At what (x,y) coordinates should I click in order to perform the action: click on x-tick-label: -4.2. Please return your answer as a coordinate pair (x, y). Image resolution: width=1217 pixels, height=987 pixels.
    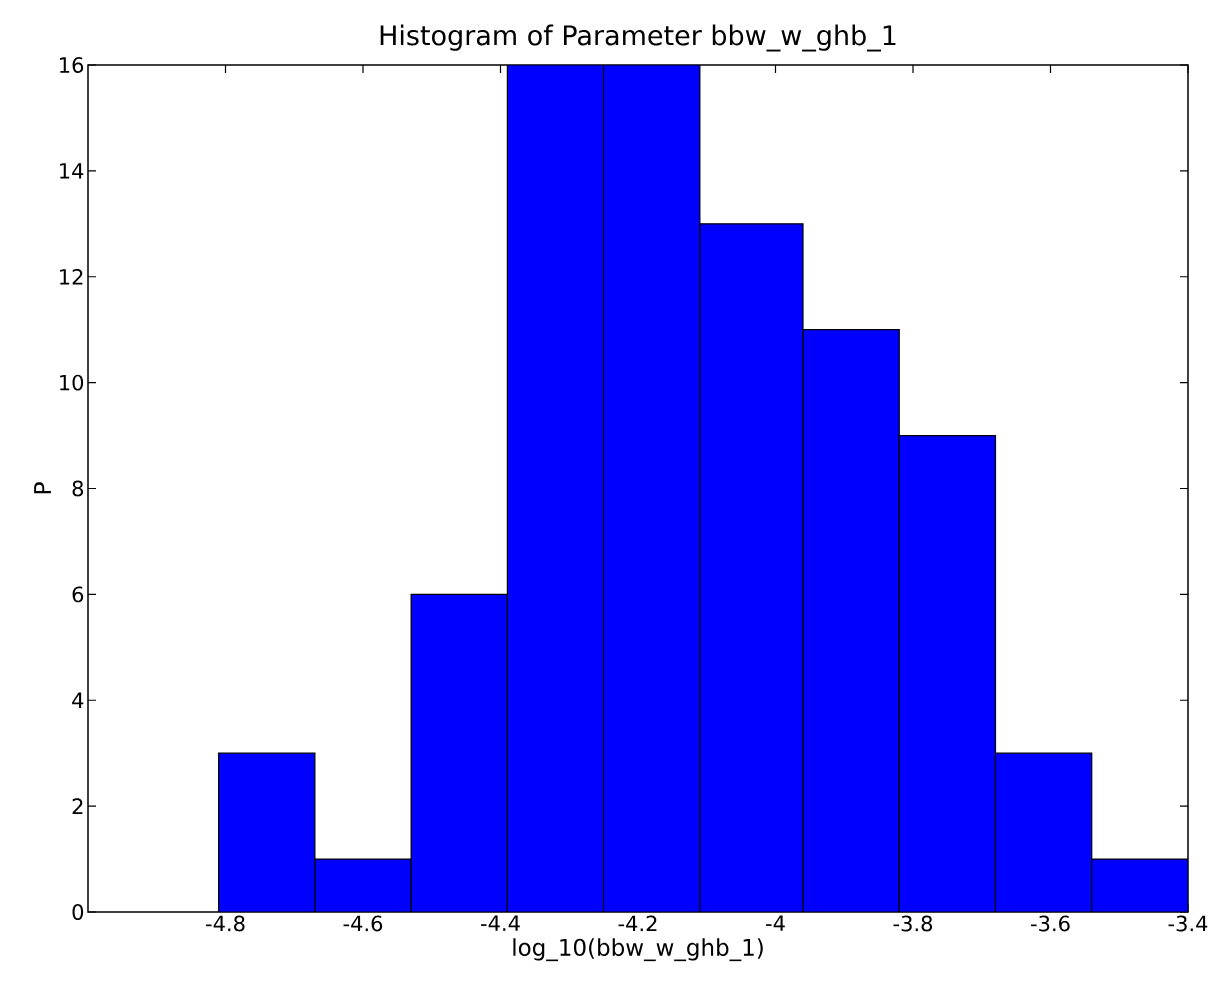
    Looking at the image, I should click on (637, 923).